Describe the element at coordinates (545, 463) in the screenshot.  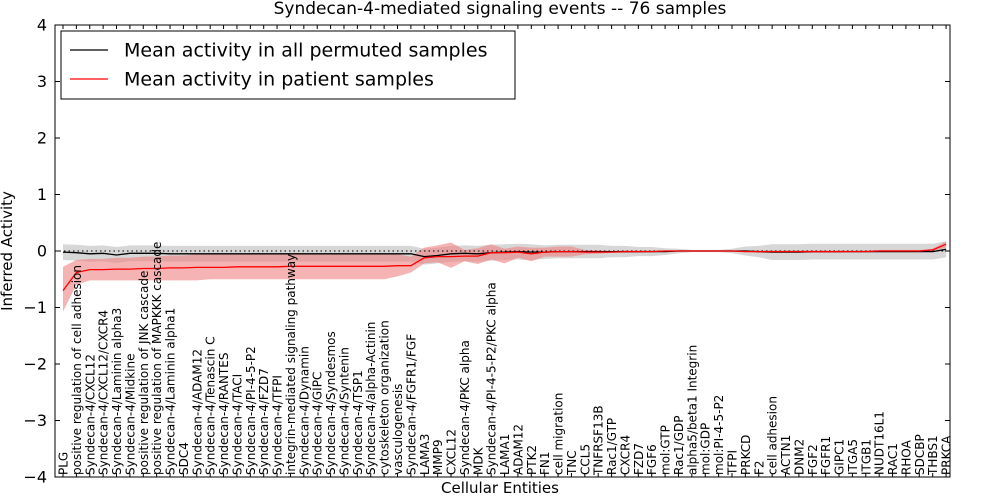
I see `category-label: FN1` at that location.